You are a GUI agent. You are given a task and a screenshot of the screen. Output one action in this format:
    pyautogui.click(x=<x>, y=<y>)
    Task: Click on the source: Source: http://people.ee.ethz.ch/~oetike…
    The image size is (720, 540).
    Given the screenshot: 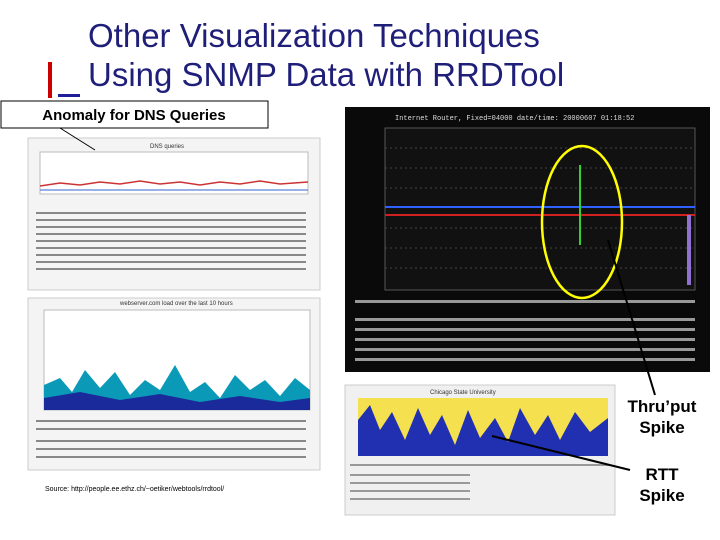 What is the action you would take?
    pyautogui.click(x=134, y=489)
    